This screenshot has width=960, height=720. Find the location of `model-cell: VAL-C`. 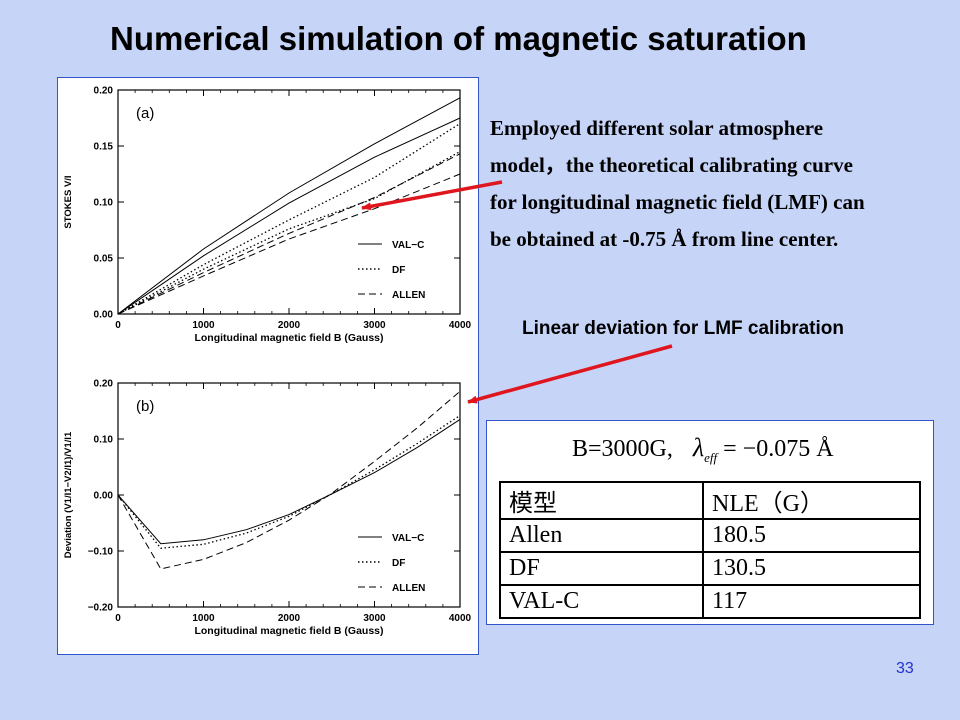

model-cell: VAL-C is located at coordinates (601, 601).